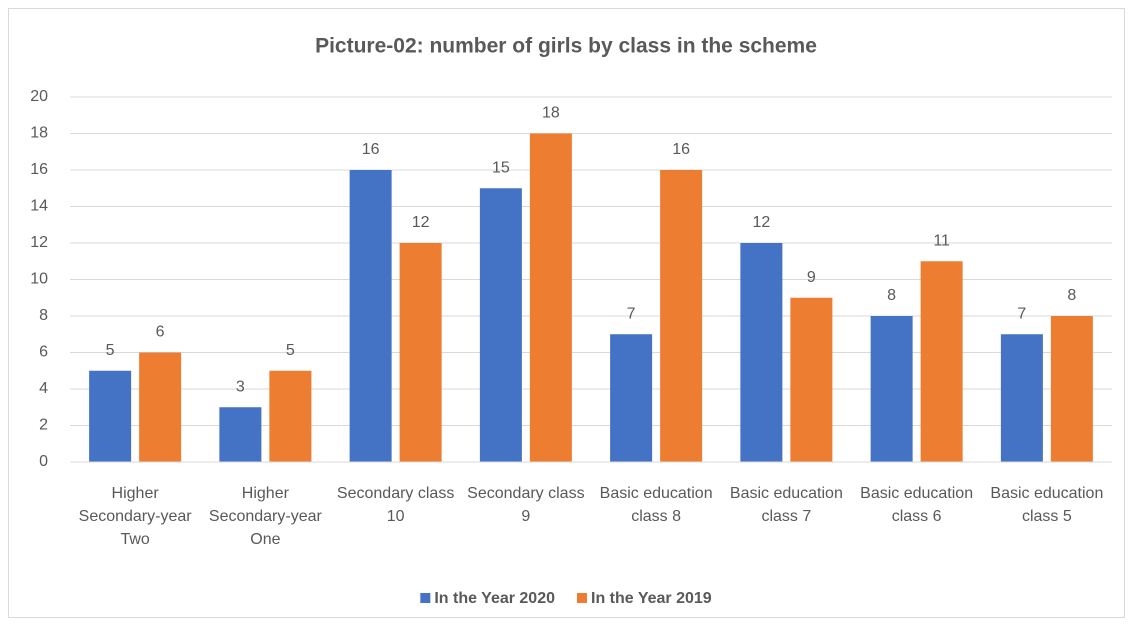  I want to click on x-tick-label: Secondary class 10, so click(395, 505).